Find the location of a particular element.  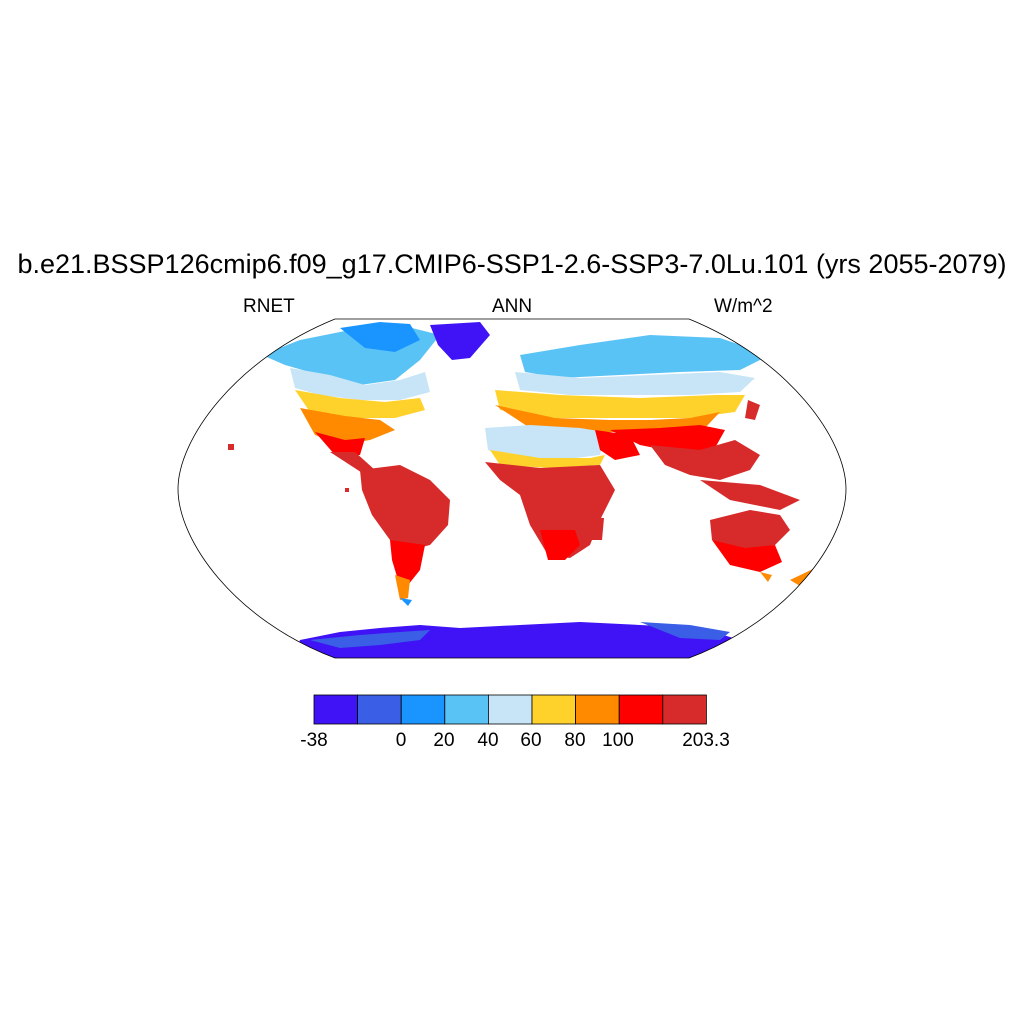

region-antarctic-peninsula is located at coordinates (685, 631).